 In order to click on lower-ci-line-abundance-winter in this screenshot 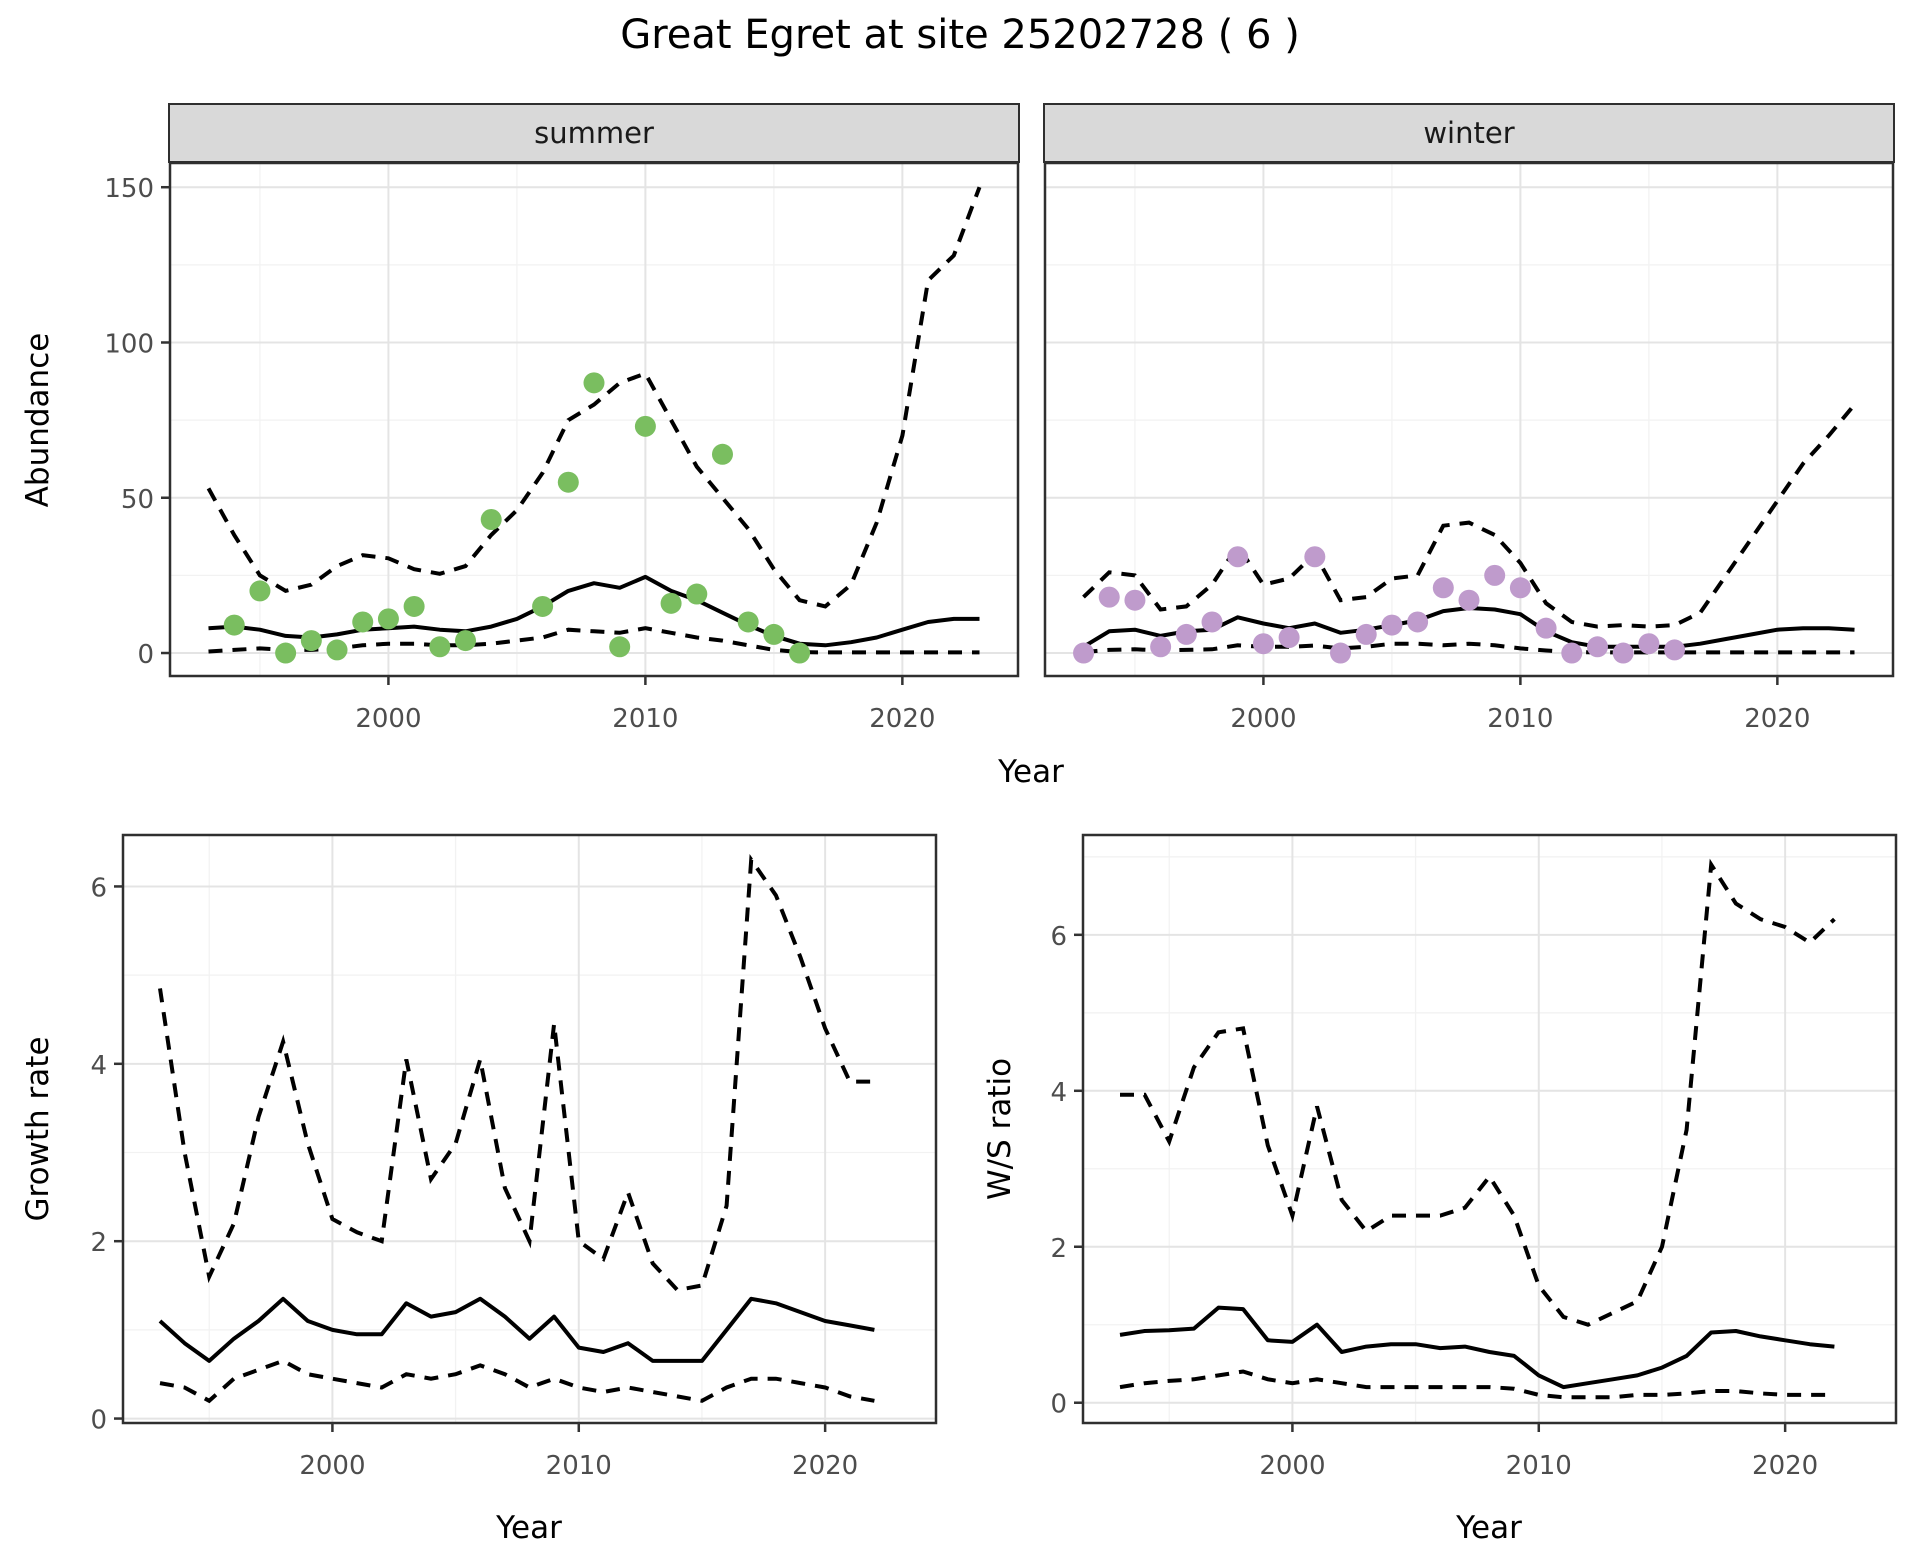, I will do `click(1469, 648)`.